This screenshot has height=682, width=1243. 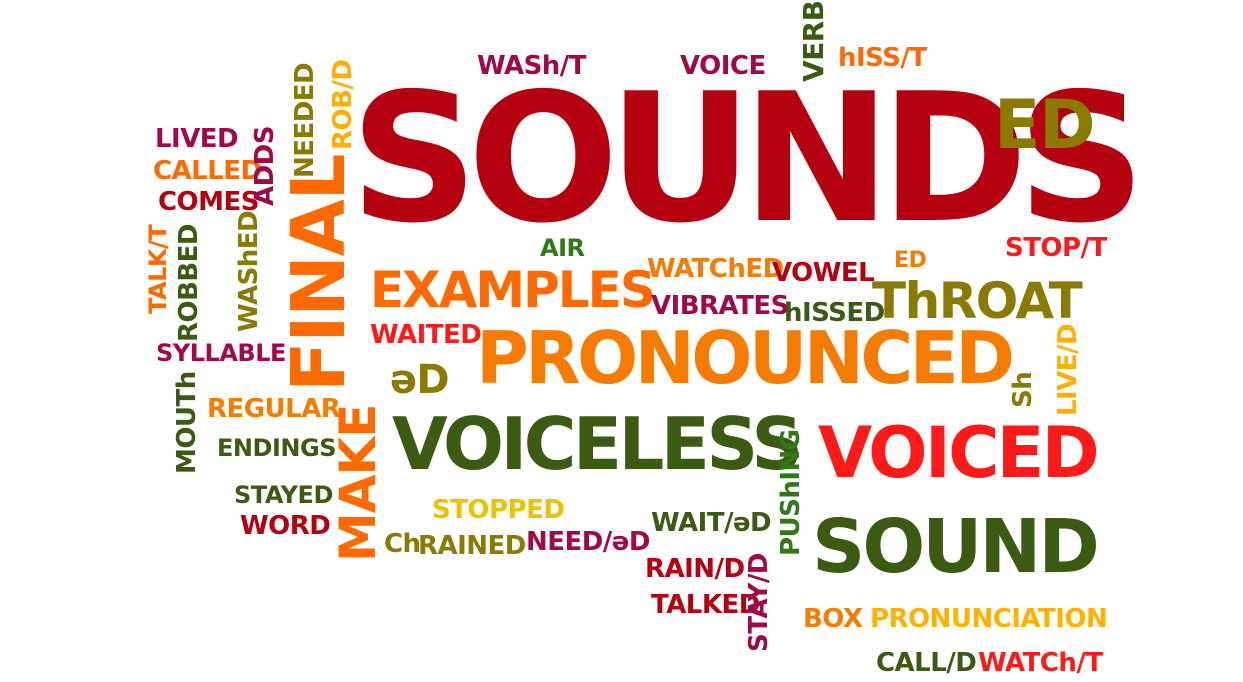 I want to click on word-call-d: CALL/D, so click(x=926, y=663).